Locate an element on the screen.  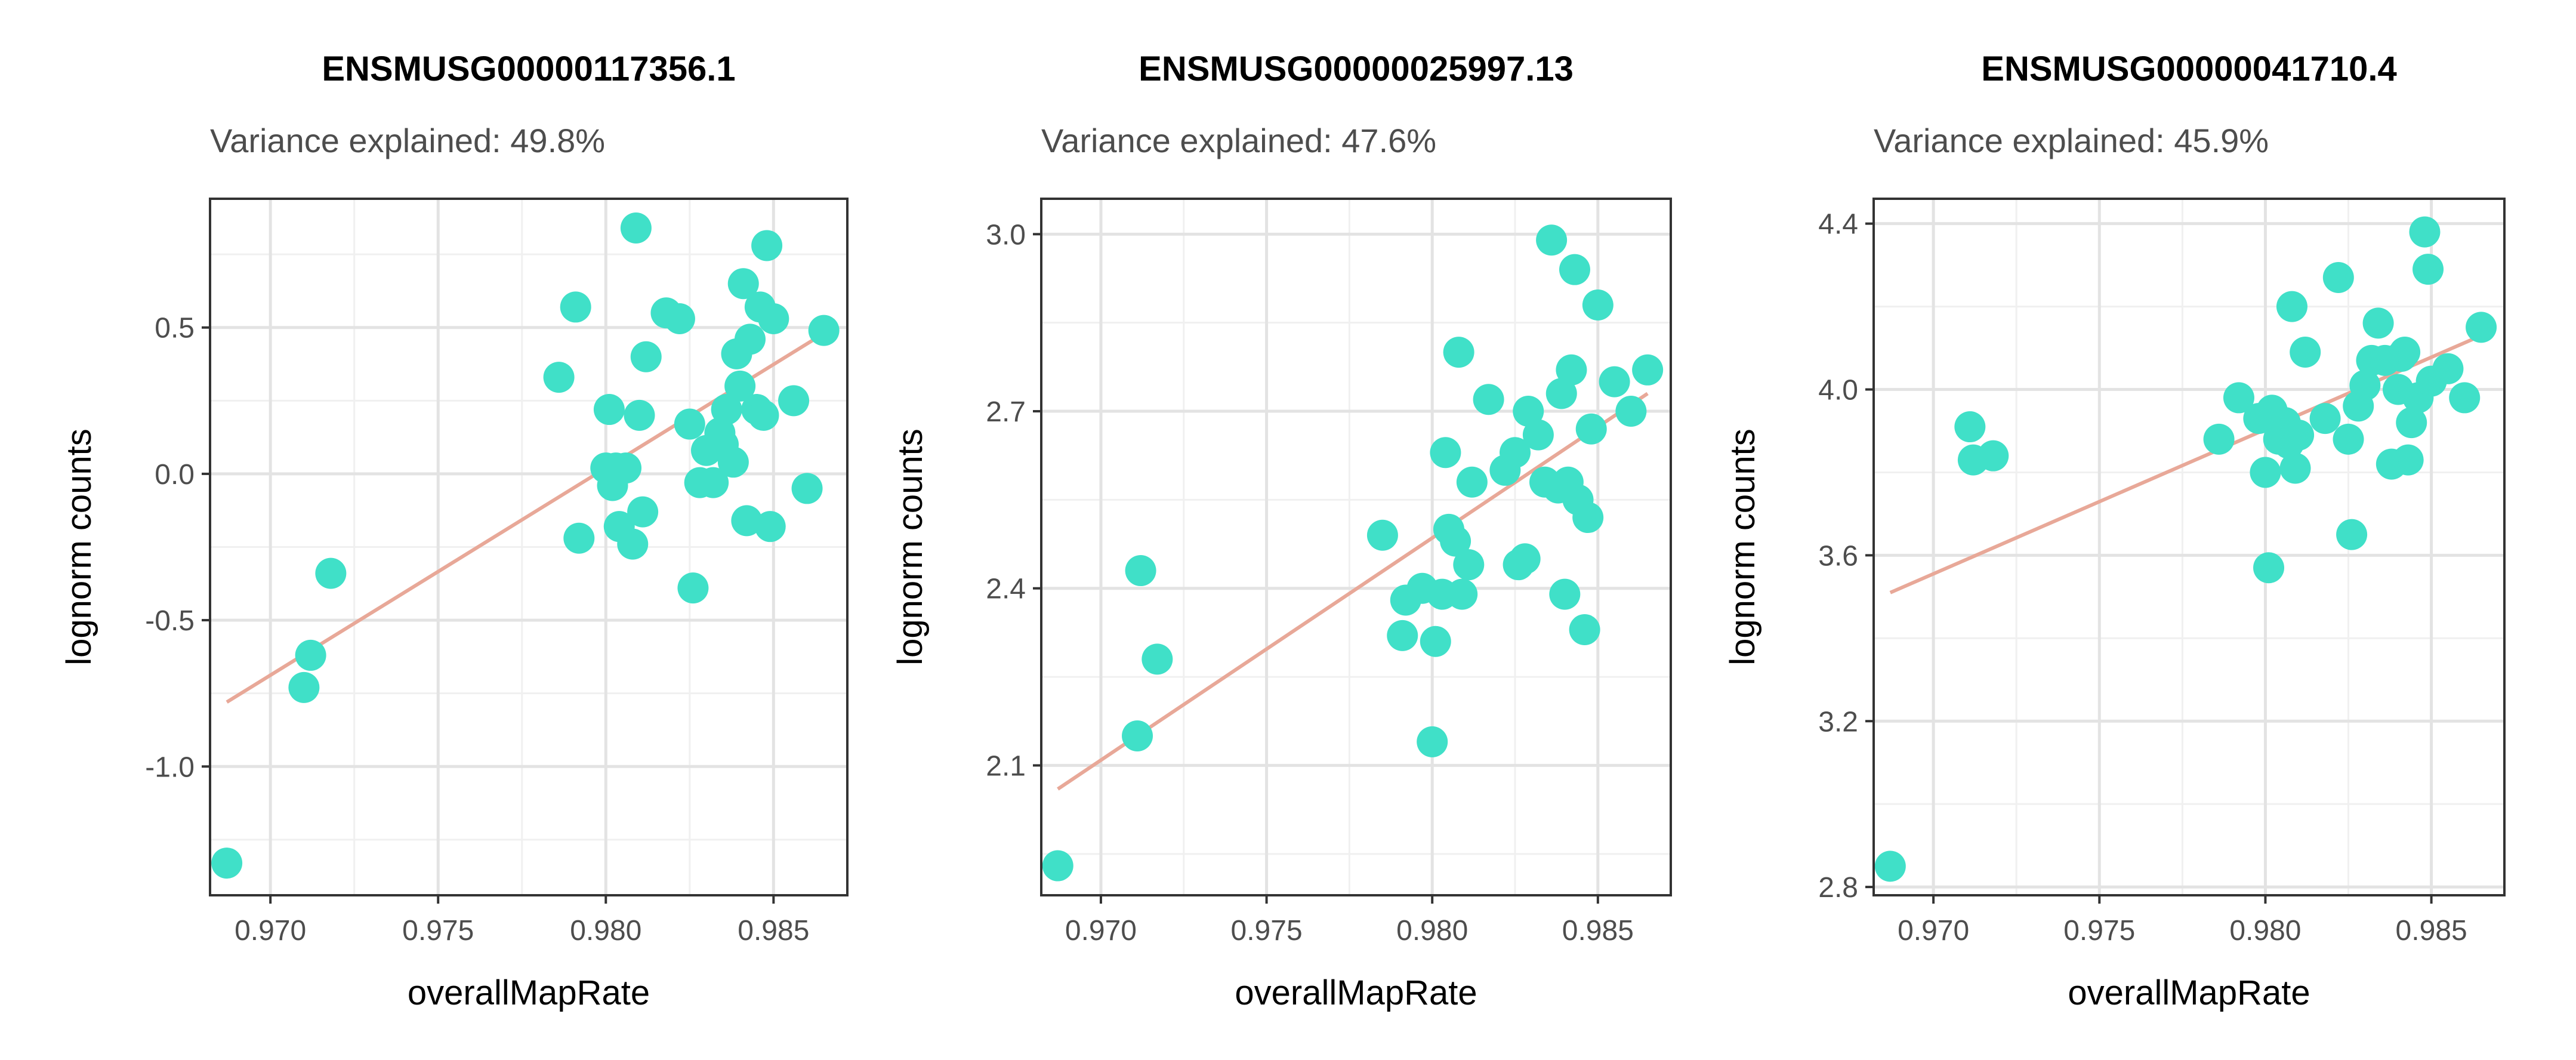
y-tick-label: -1.0 is located at coordinates (170, 767).